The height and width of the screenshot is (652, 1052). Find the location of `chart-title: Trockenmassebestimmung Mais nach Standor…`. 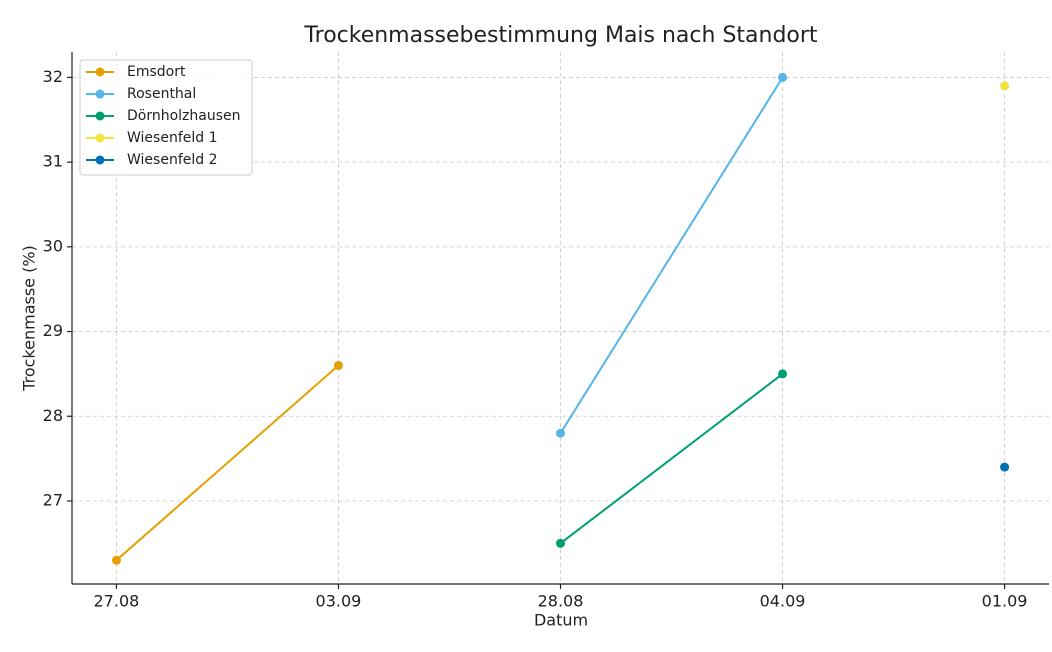

chart-title: Trockenmassebestimmung Mais nach Standor… is located at coordinates (560, 35).